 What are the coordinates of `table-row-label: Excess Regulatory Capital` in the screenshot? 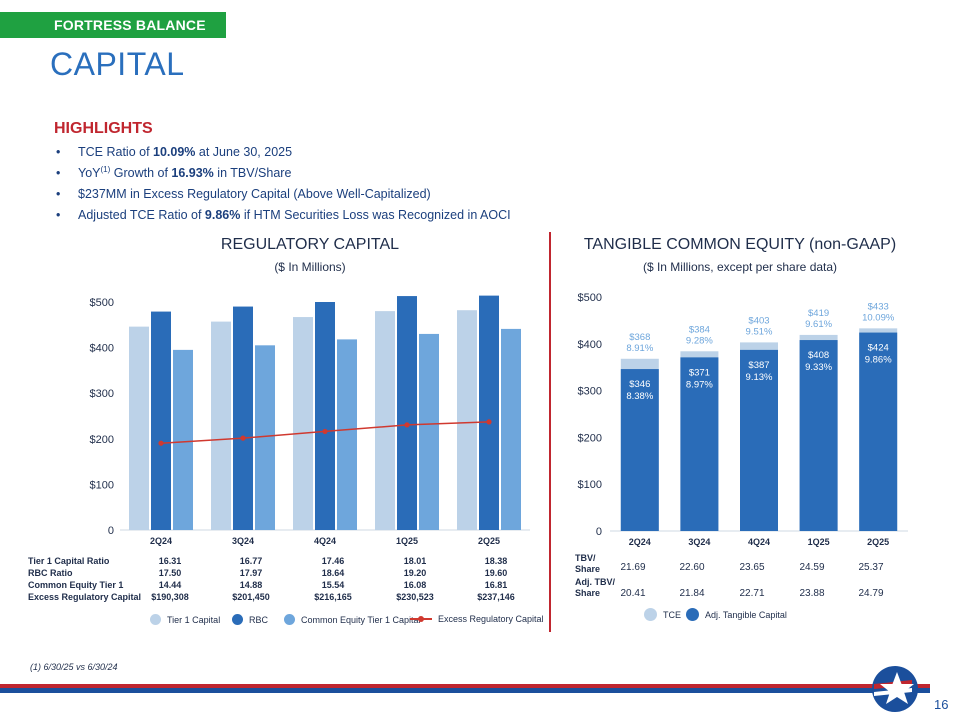 It's located at (85, 597).